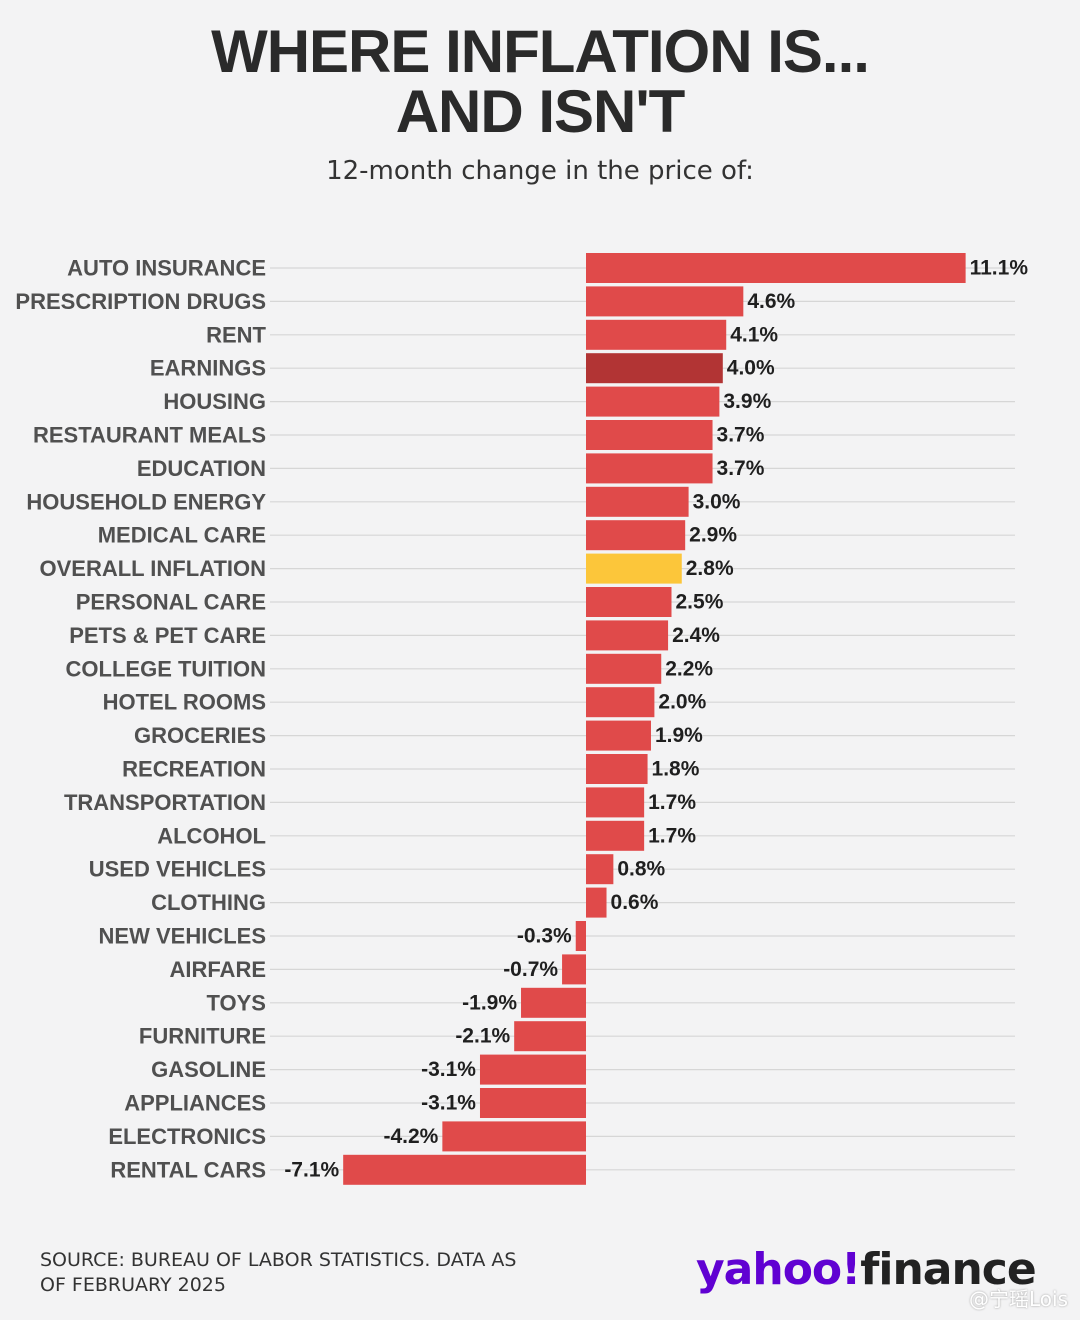 The image size is (1080, 1320). Describe the element at coordinates (166, 668) in the screenshot. I see `category-label: COLLEGE TUITION` at that location.